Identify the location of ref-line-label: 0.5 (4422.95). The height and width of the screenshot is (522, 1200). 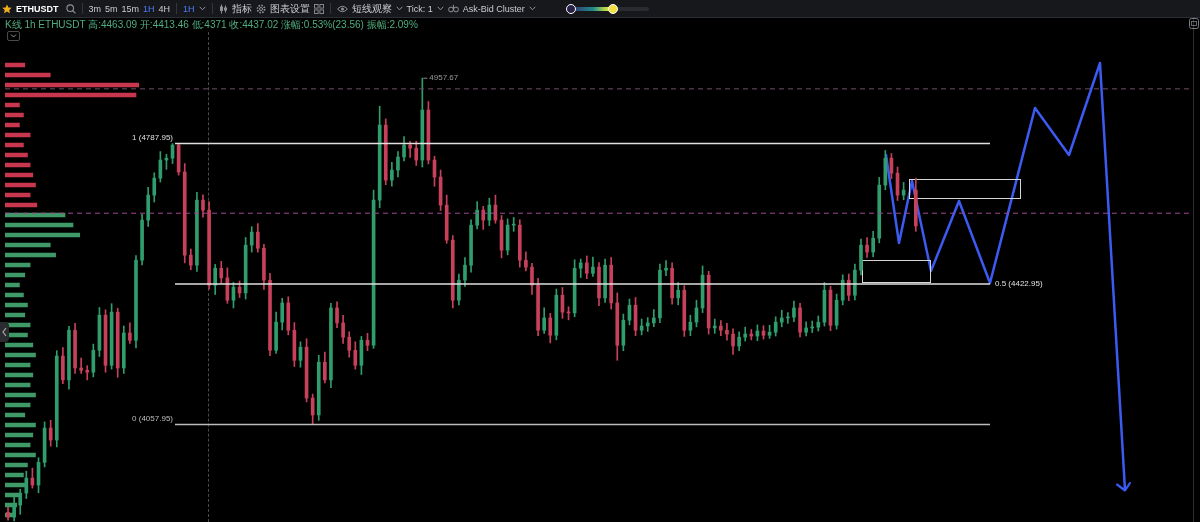
(1019, 284).